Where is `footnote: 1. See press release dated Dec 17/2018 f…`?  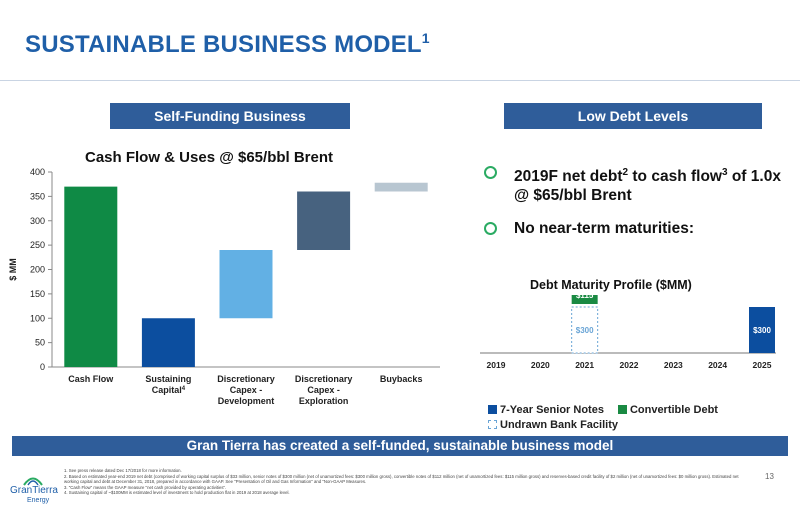 footnote: 1. See press release dated Dec 17/2018 f… is located at coordinates (123, 470).